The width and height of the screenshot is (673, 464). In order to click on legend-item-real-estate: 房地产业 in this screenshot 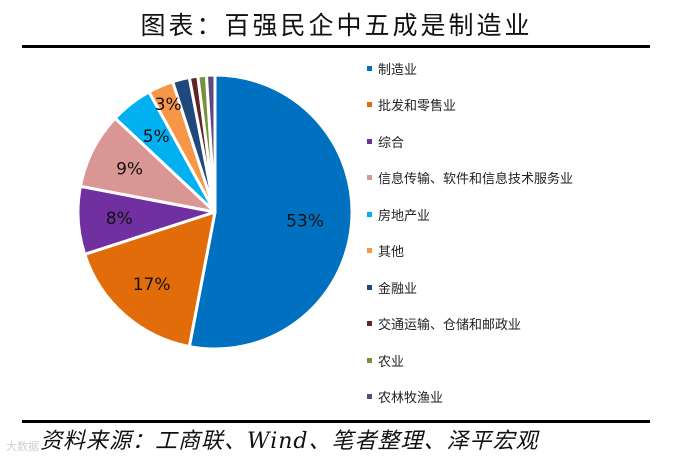, I will do `click(398, 214)`.